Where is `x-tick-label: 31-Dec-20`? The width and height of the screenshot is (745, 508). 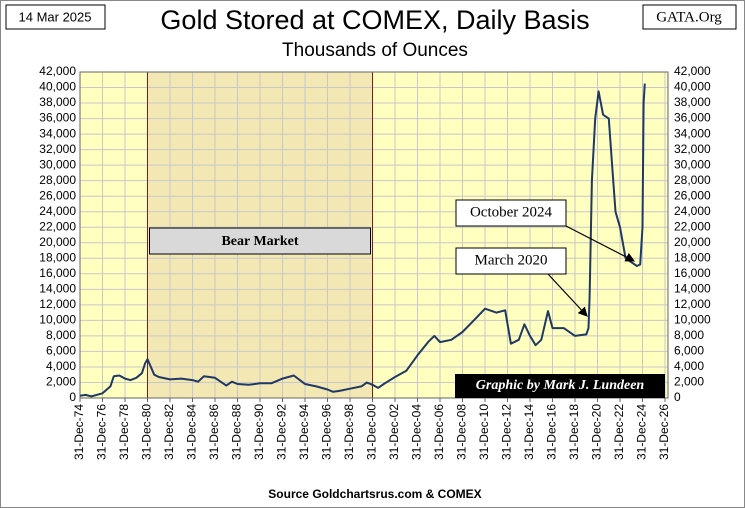 x-tick-label: 31-Dec-20 is located at coordinates (597, 432).